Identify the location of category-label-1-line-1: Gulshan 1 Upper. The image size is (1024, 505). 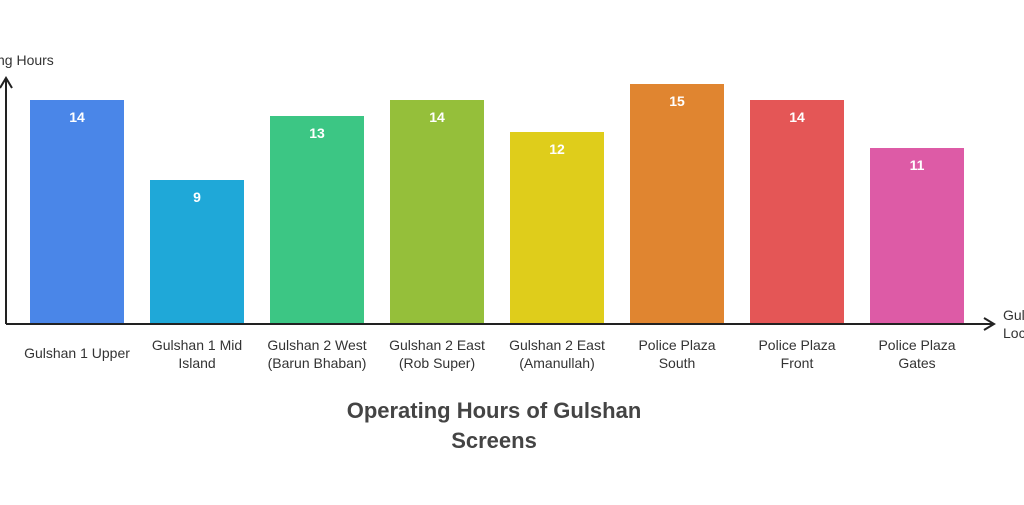
(77, 353).